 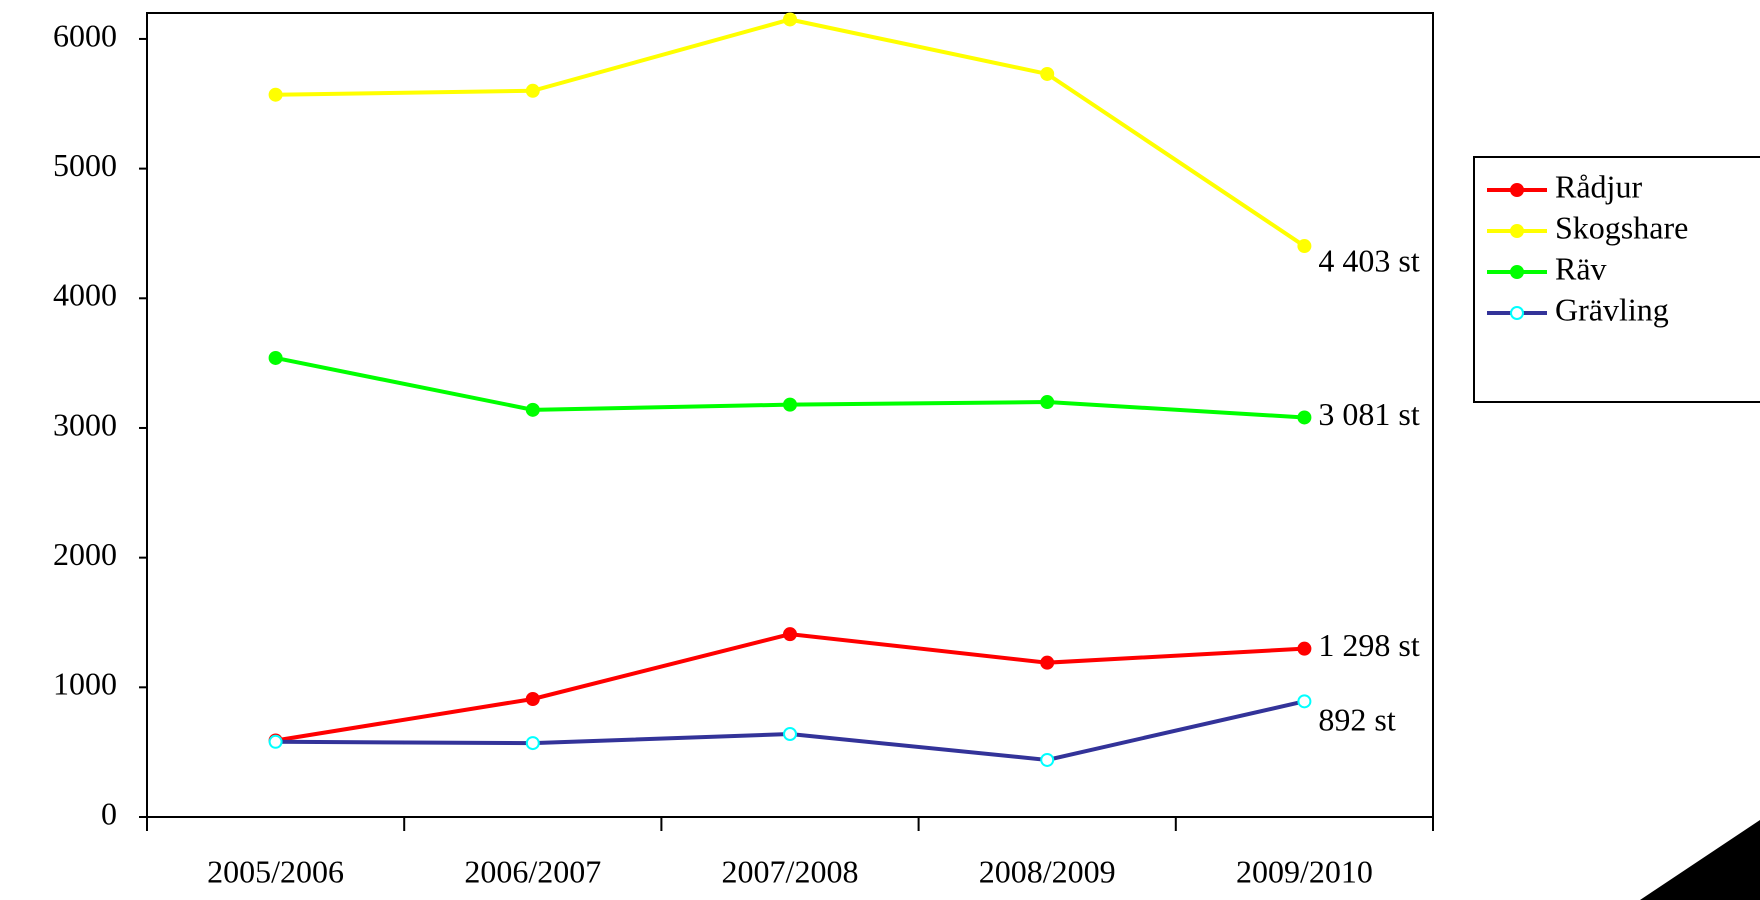 I want to click on x-tick-label: 2007/2008, so click(x=790, y=871).